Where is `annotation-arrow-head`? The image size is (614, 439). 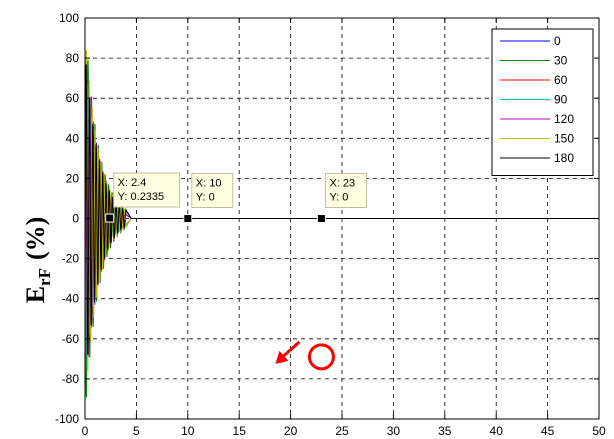
annotation-arrow-head is located at coordinates (282, 357).